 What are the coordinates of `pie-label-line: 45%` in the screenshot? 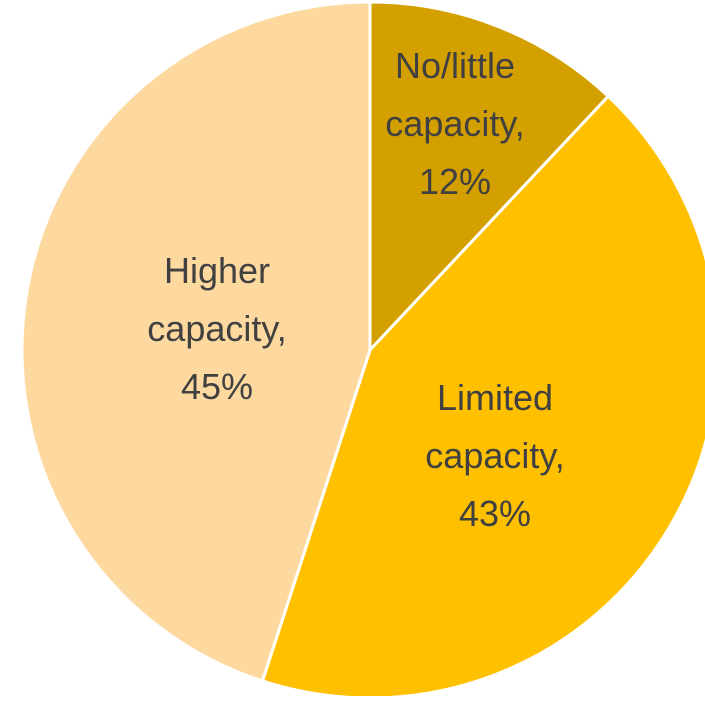 It's located at (217, 386).